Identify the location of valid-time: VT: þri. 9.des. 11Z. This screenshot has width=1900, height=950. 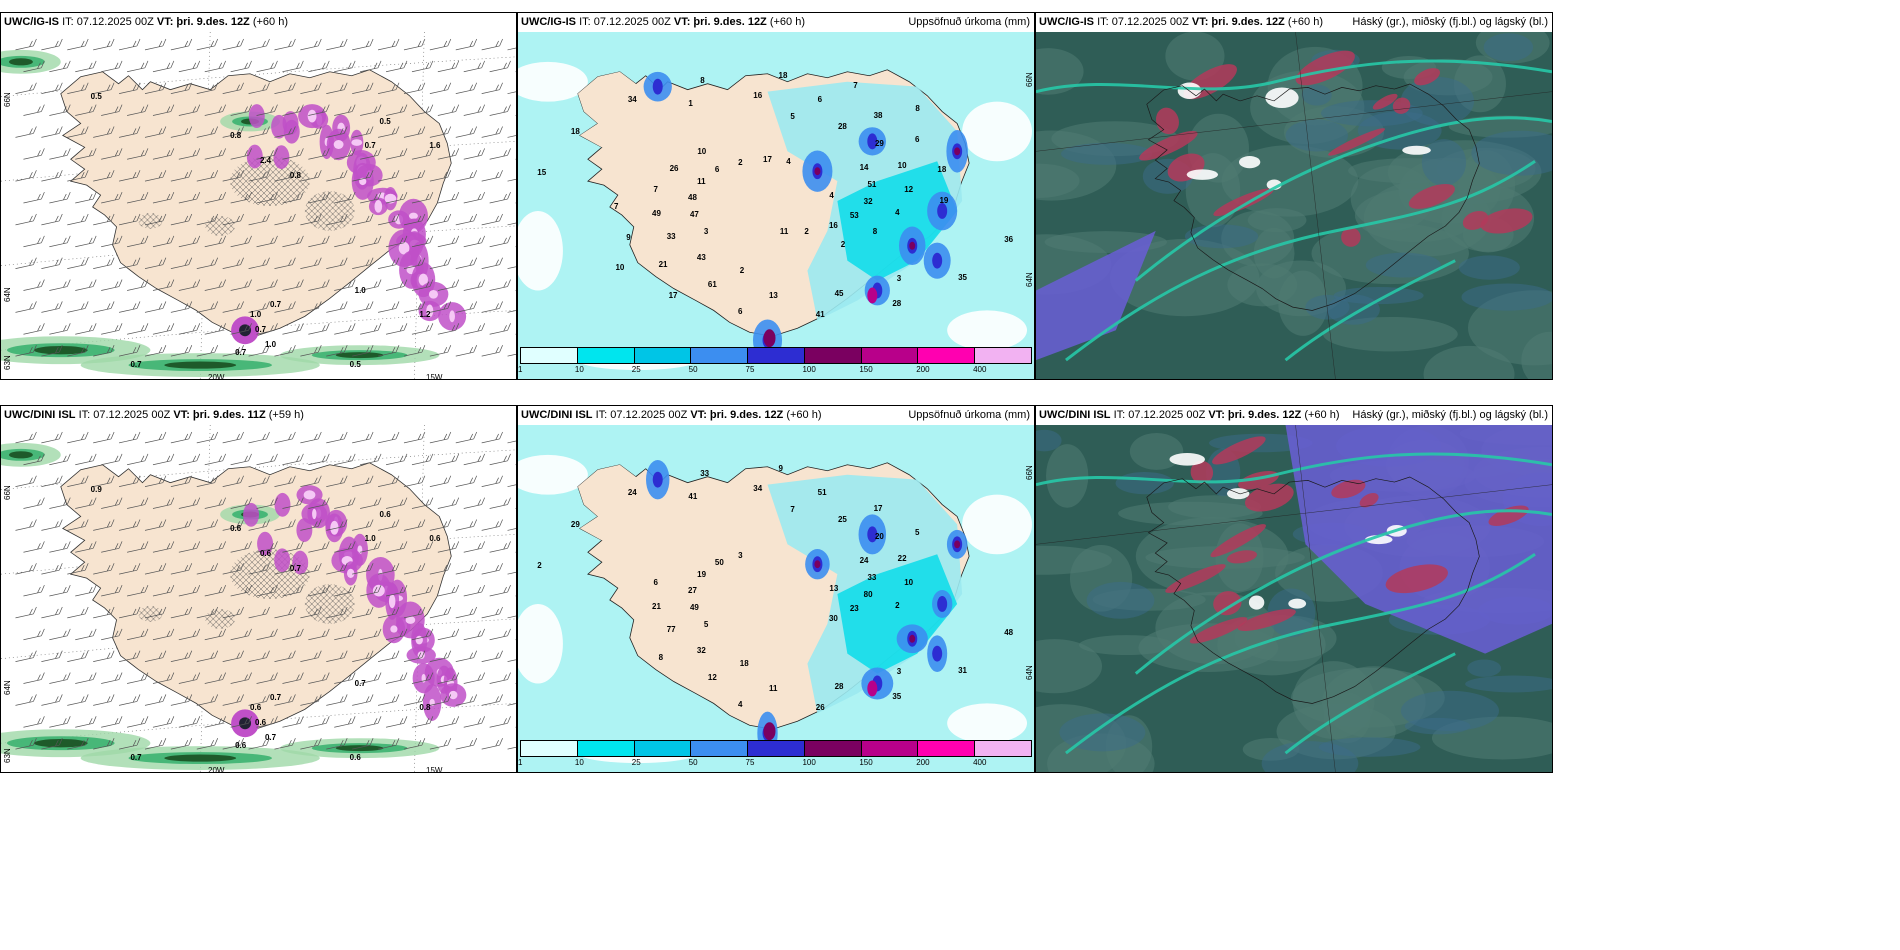
(219, 415).